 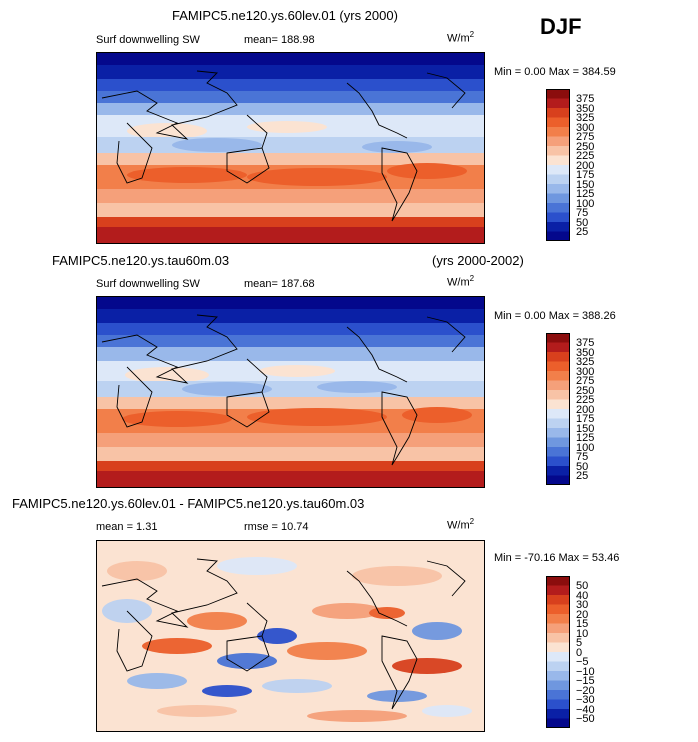 What do you see at coordinates (148, 40) in the screenshot?
I see `panel1-subtitle: Surf downwelling SW` at bounding box center [148, 40].